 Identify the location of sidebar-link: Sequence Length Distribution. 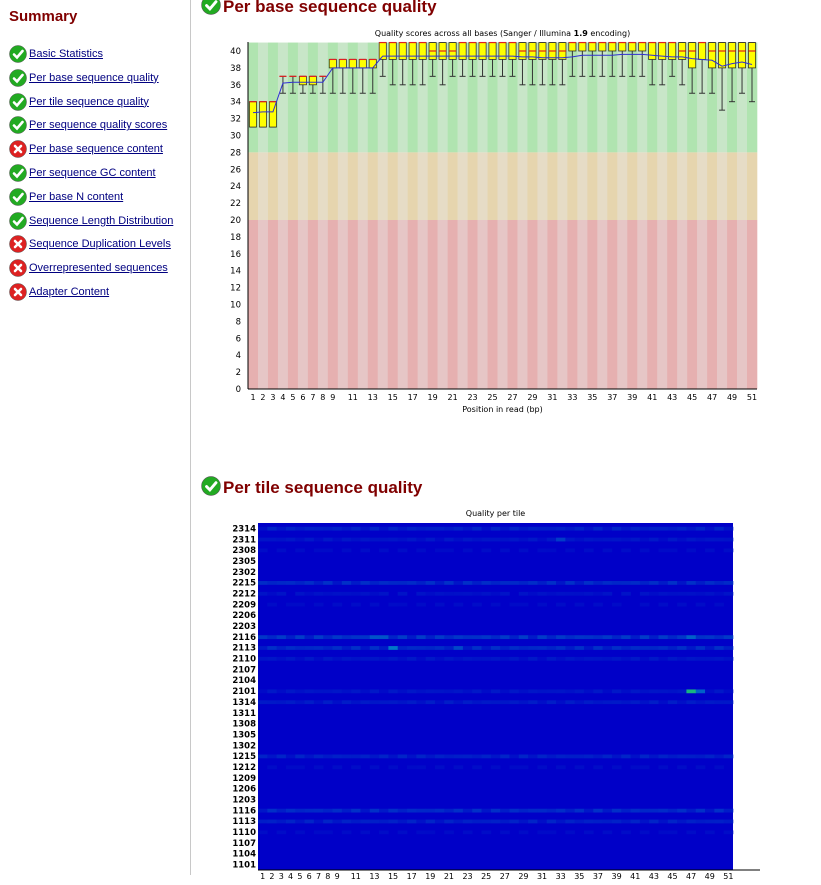
(101, 220).